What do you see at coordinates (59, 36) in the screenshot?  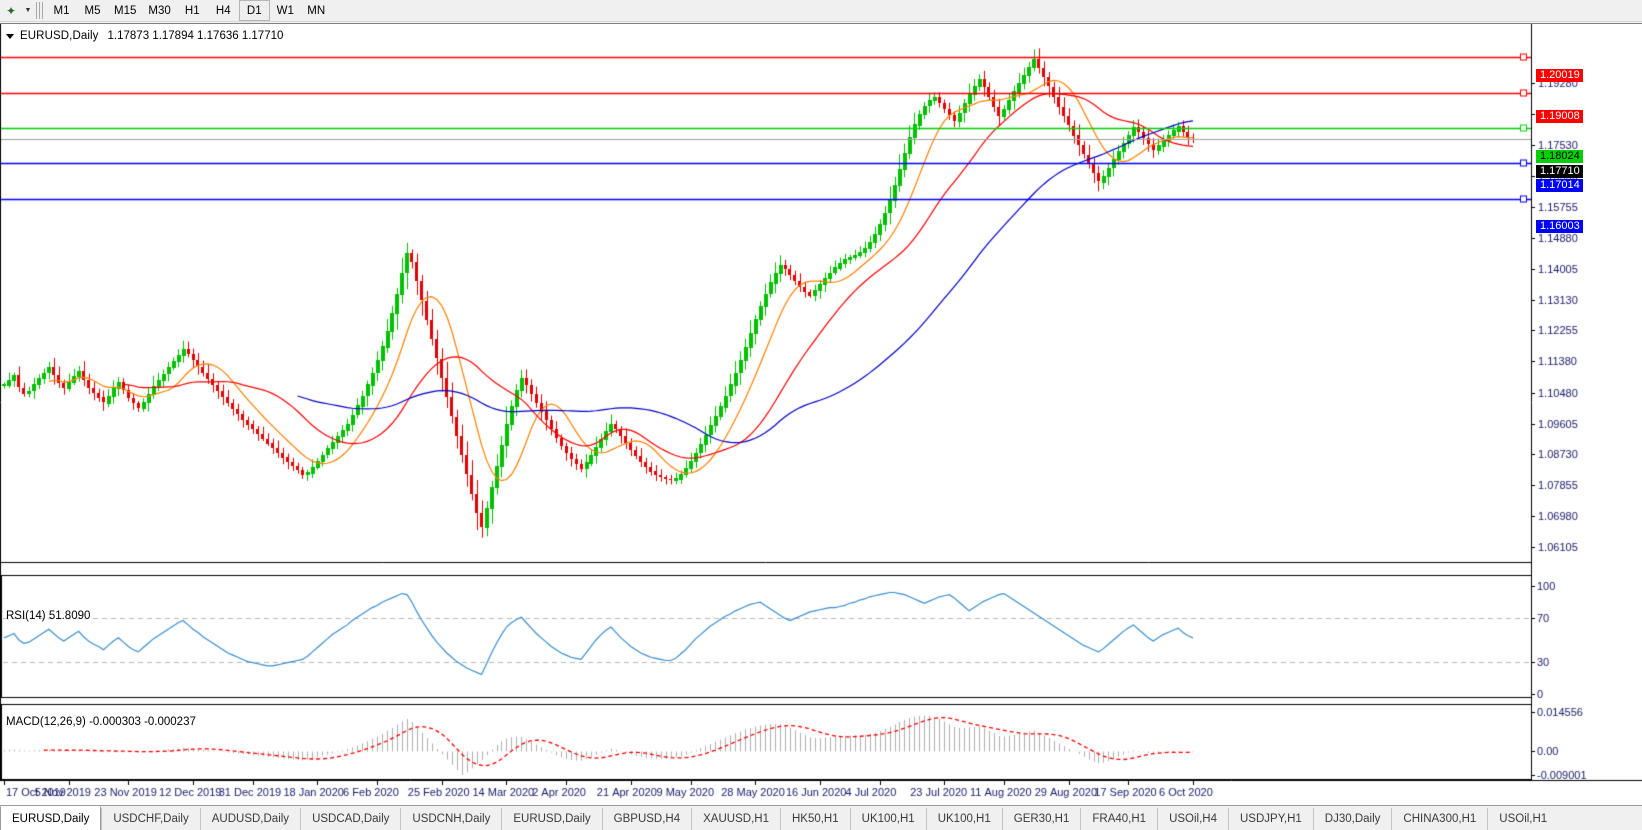 I see `chart-symbol-label: EURUSD,Daily` at bounding box center [59, 36].